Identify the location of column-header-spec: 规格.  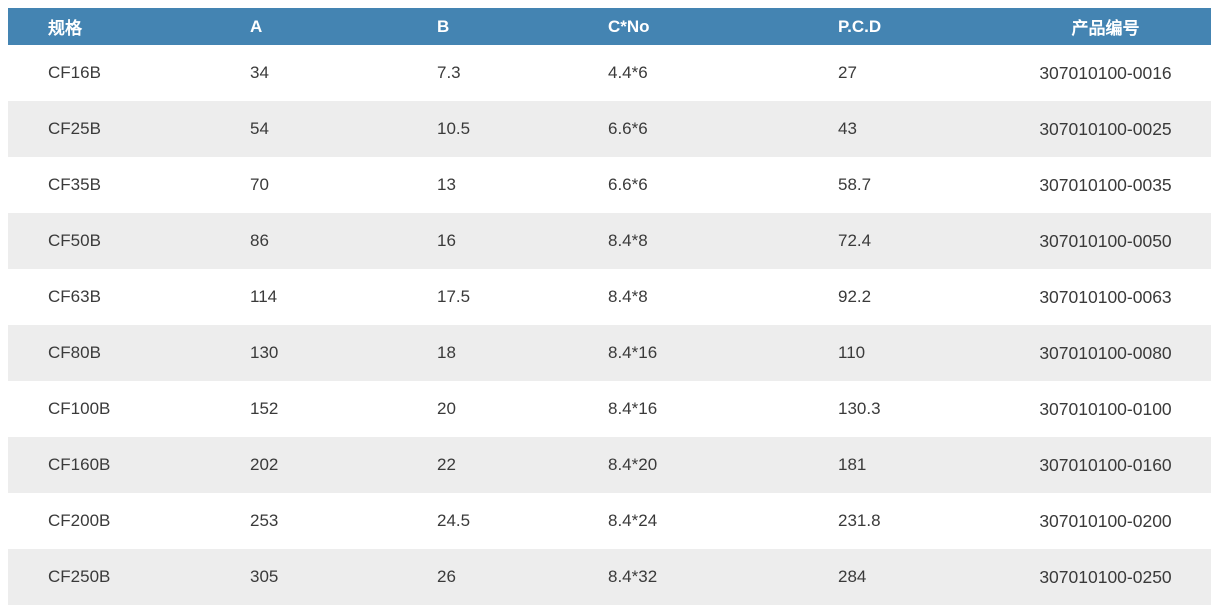
(109, 26).